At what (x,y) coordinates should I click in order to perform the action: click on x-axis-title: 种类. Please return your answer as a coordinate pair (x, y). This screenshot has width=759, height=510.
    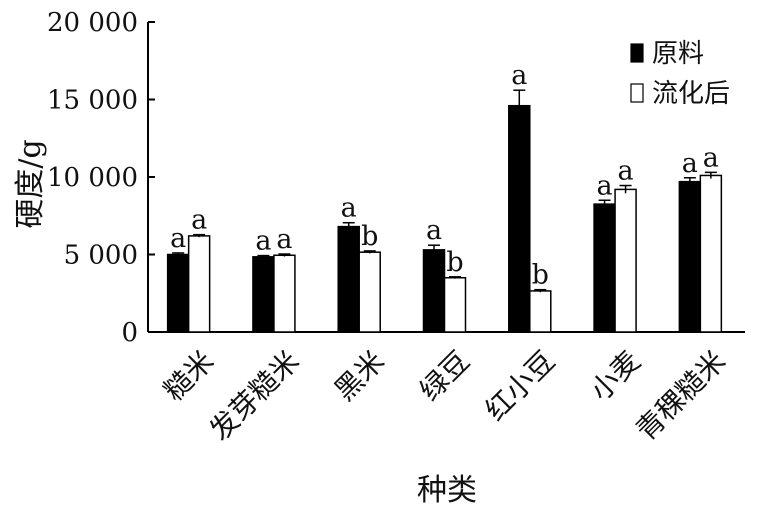
    Looking at the image, I should click on (447, 490).